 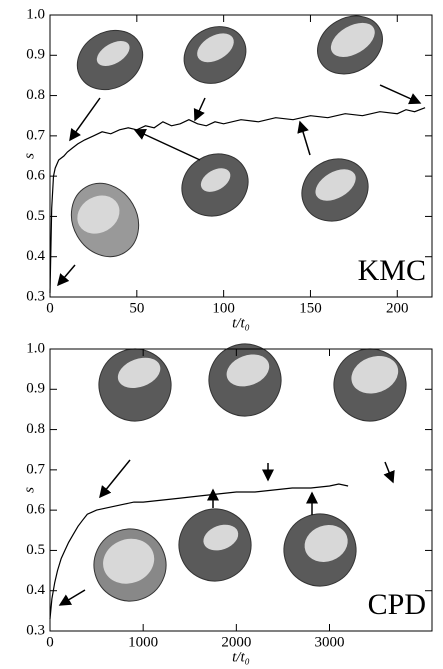 What do you see at coordinates (199, 551) in the screenshot?
I see `data-line` at bounding box center [199, 551].